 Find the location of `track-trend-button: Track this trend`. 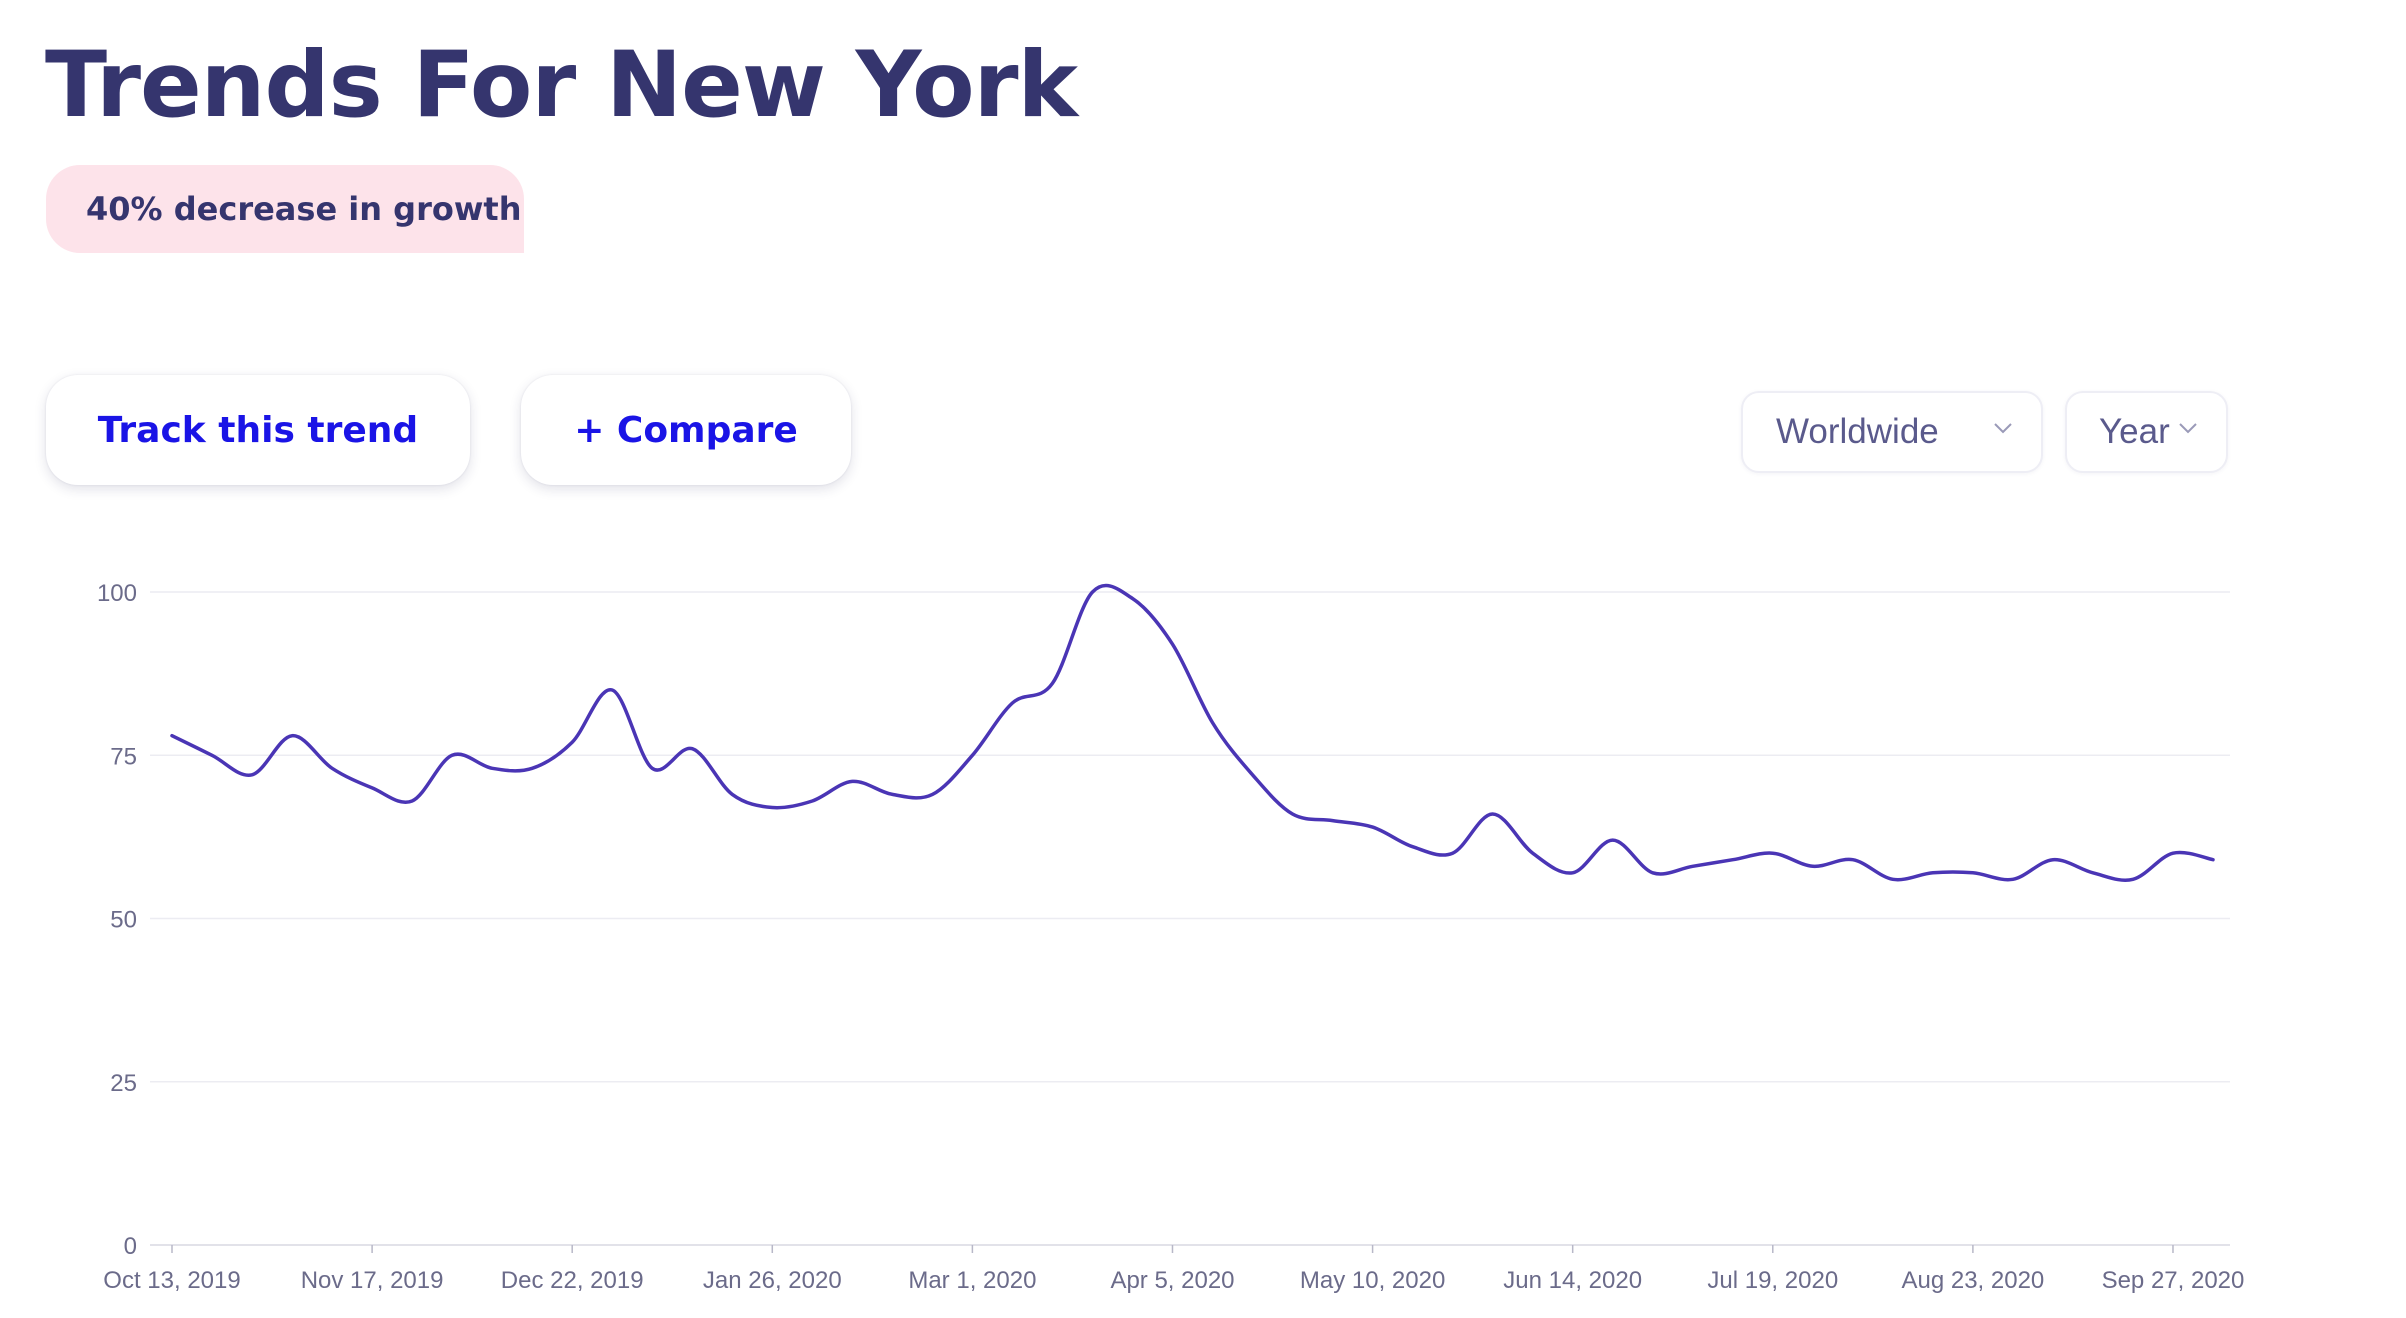

track-trend-button: Track this trend is located at coordinates (258, 430).